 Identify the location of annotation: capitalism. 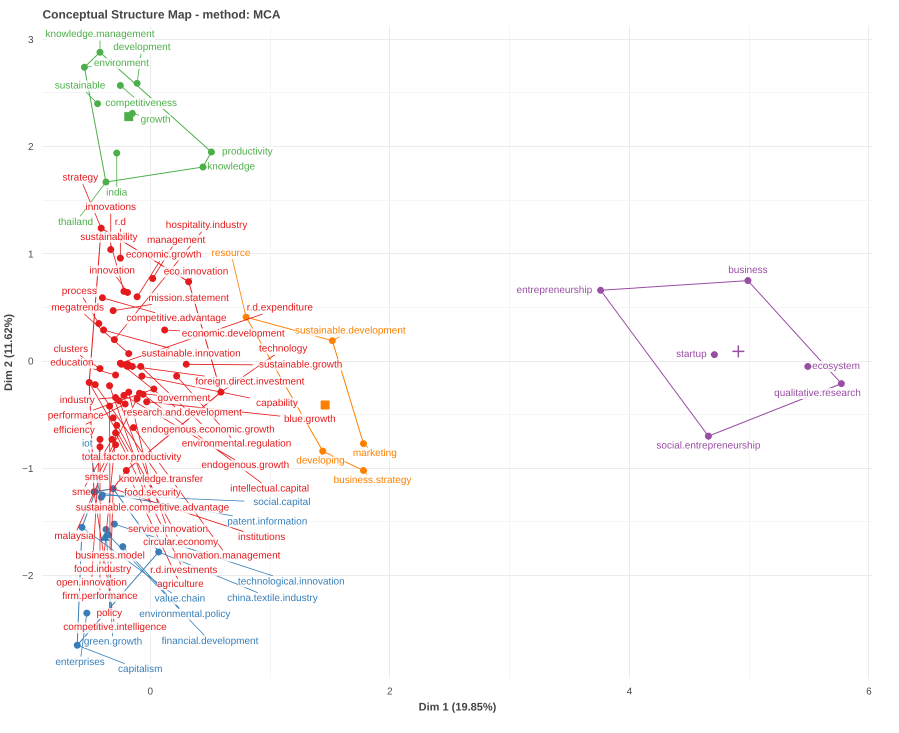
(140, 670).